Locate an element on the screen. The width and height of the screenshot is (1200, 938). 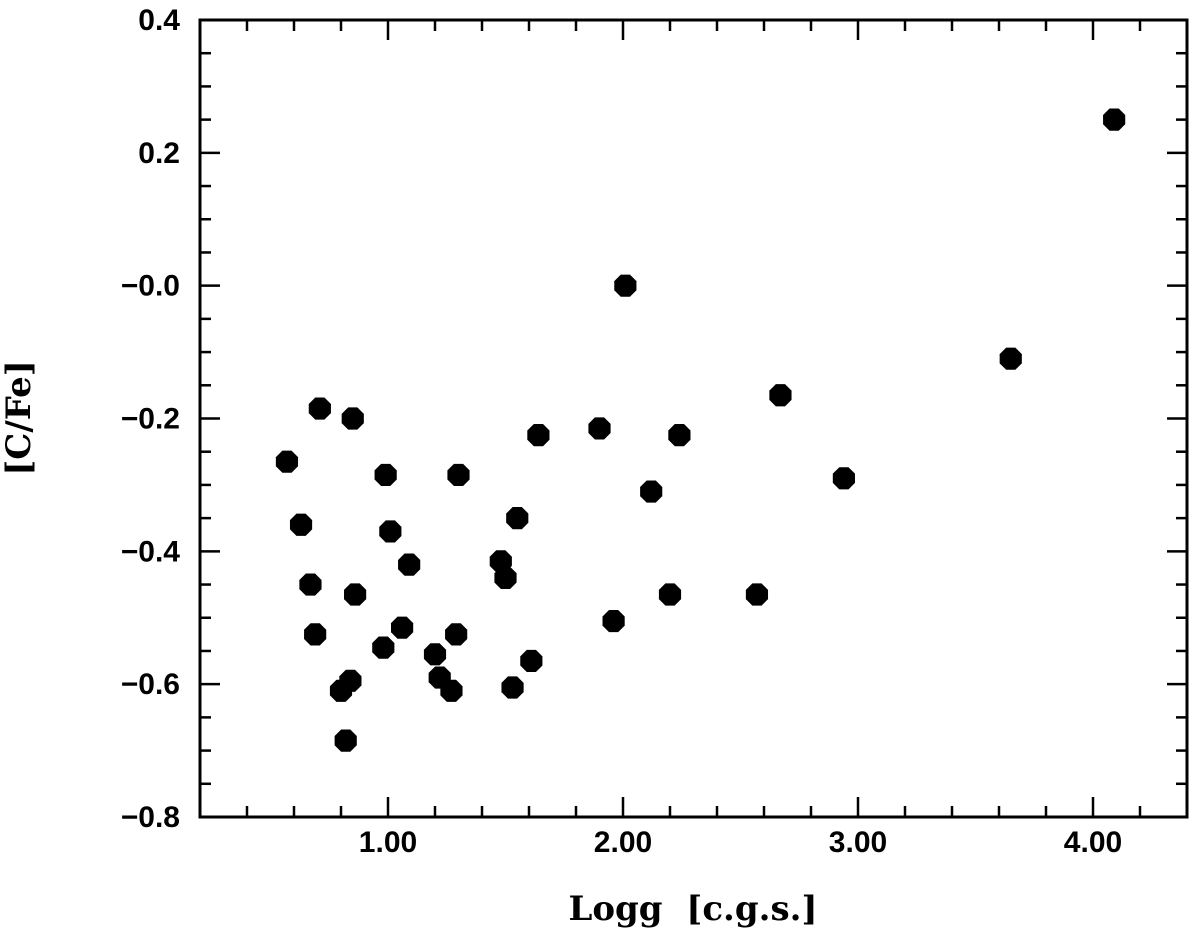
y-tick-label: −0.6 is located at coordinates (150, 684).